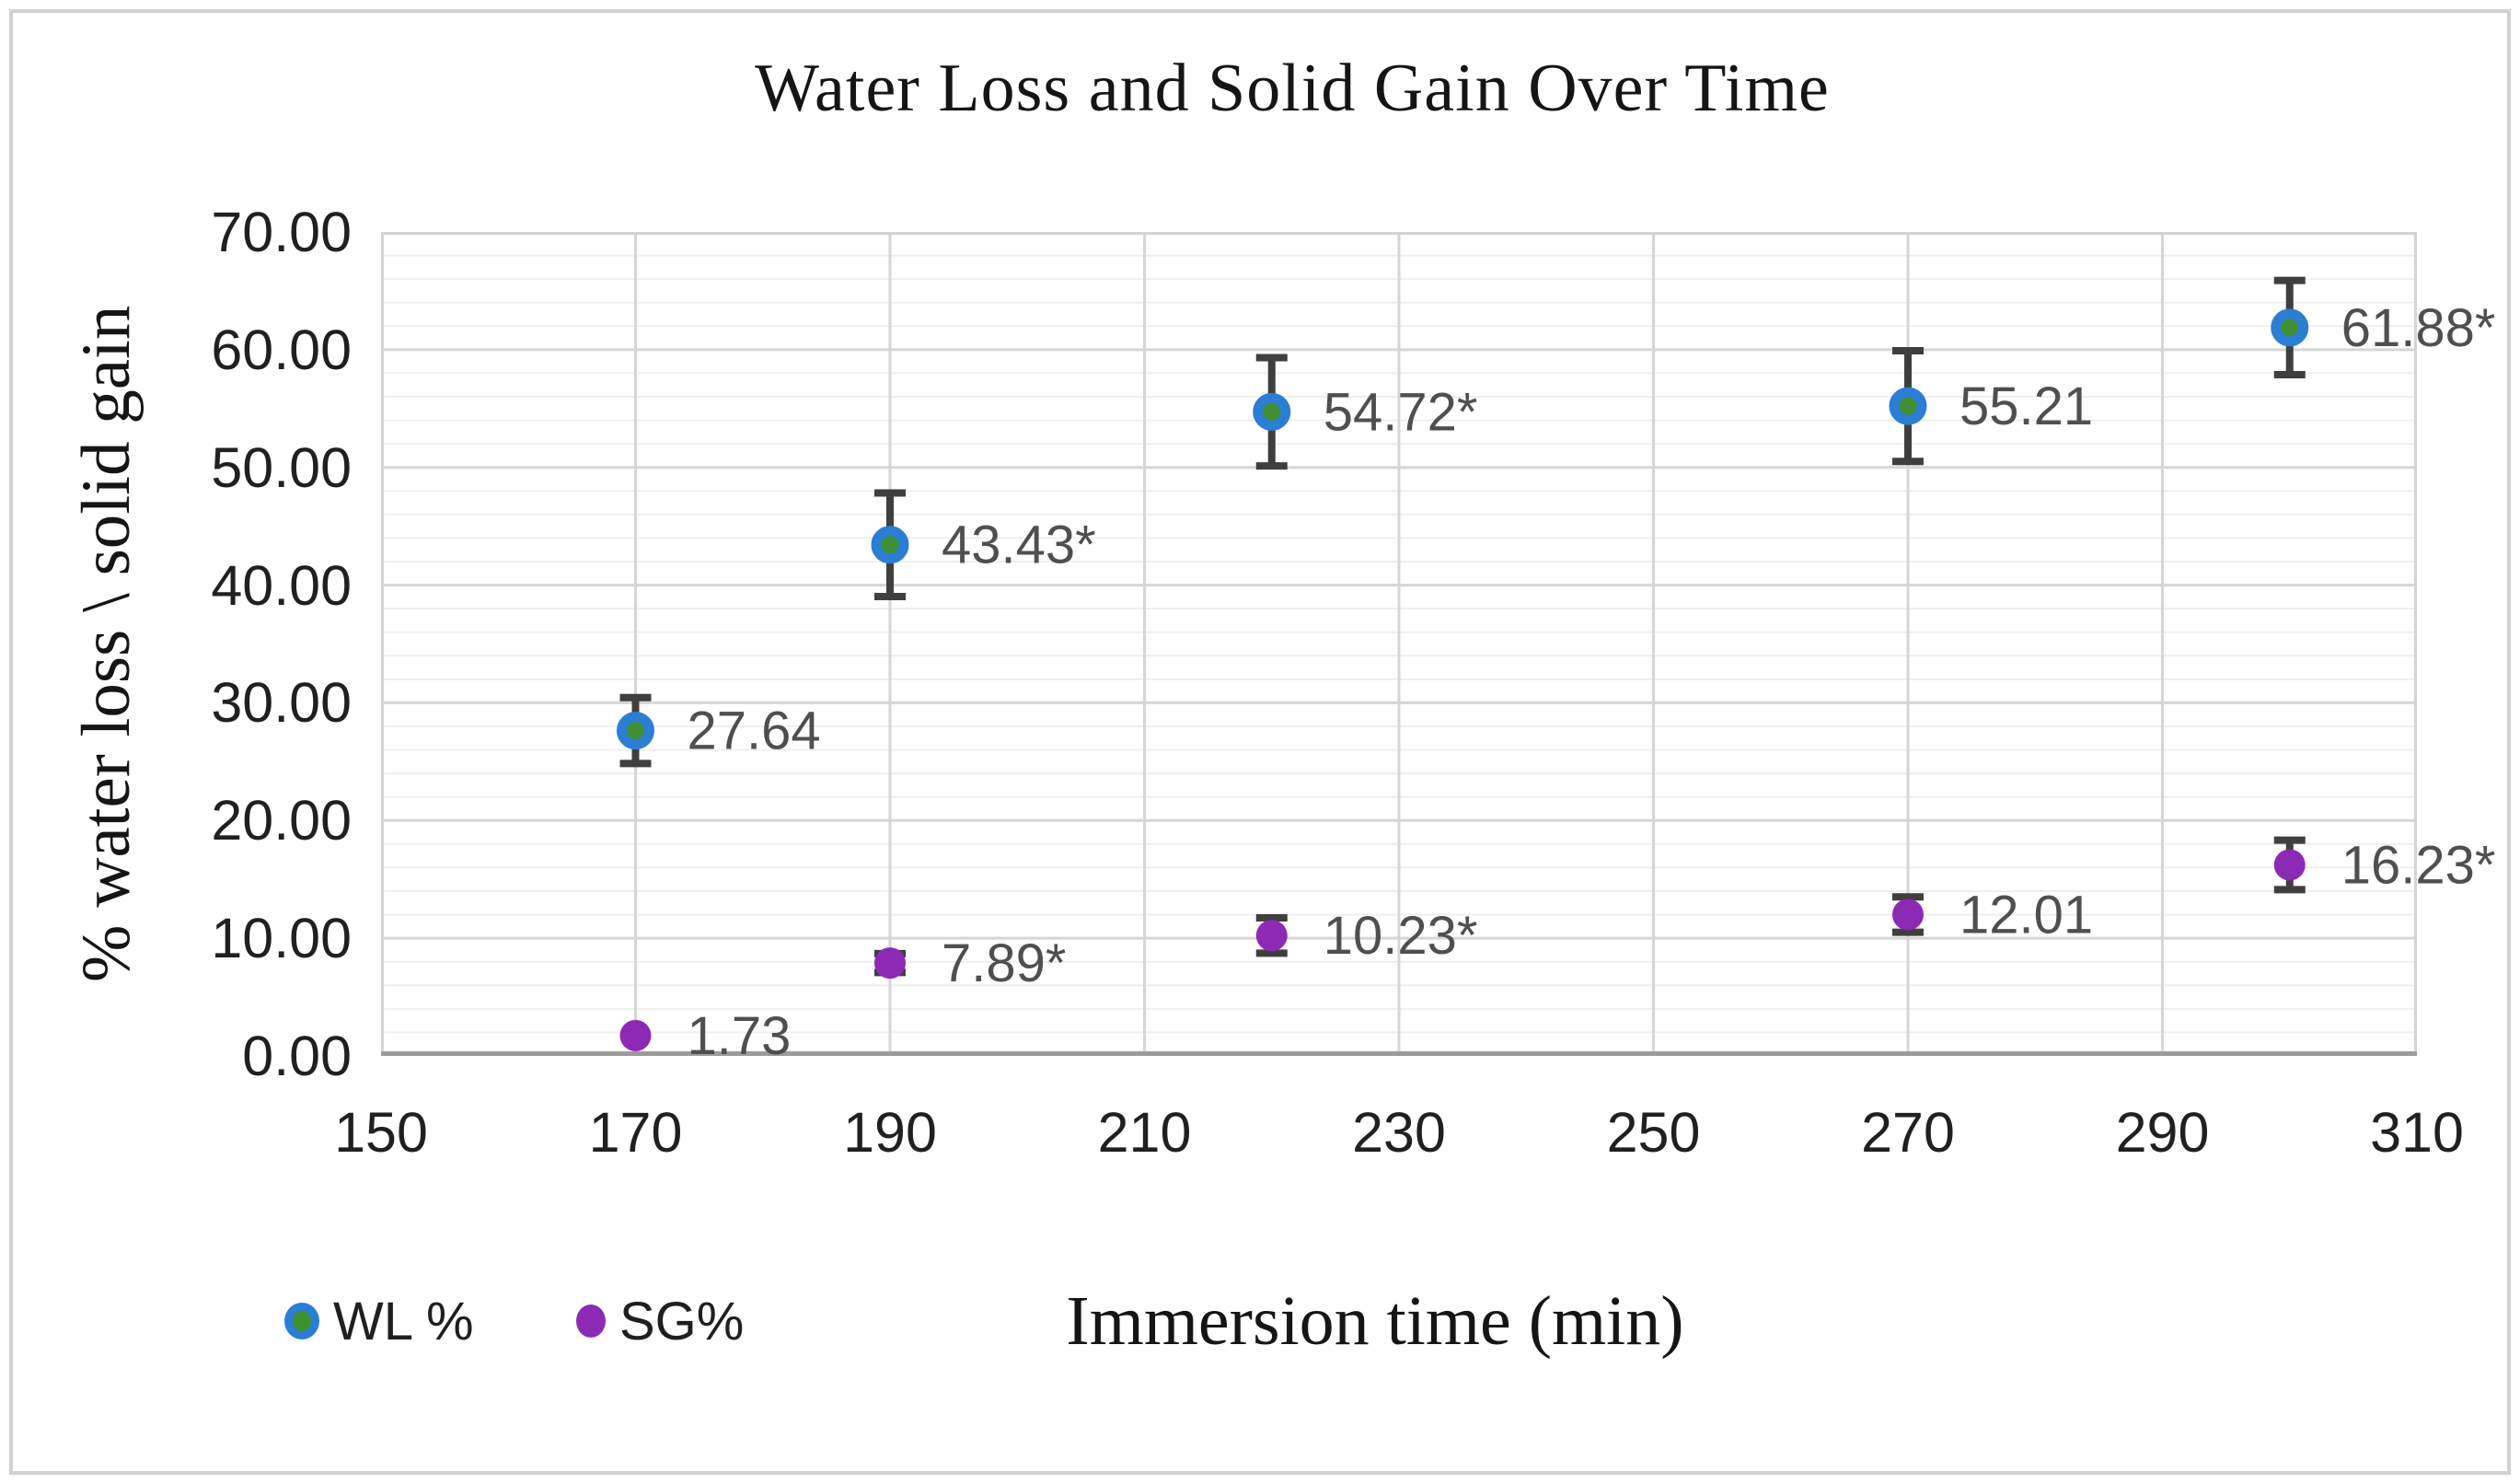 The width and height of the screenshot is (2520, 1484). What do you see at coordinates (281, 467) in the screenshot?
I see `y-tick-label: 50.00` at bounding box center [281, 467].